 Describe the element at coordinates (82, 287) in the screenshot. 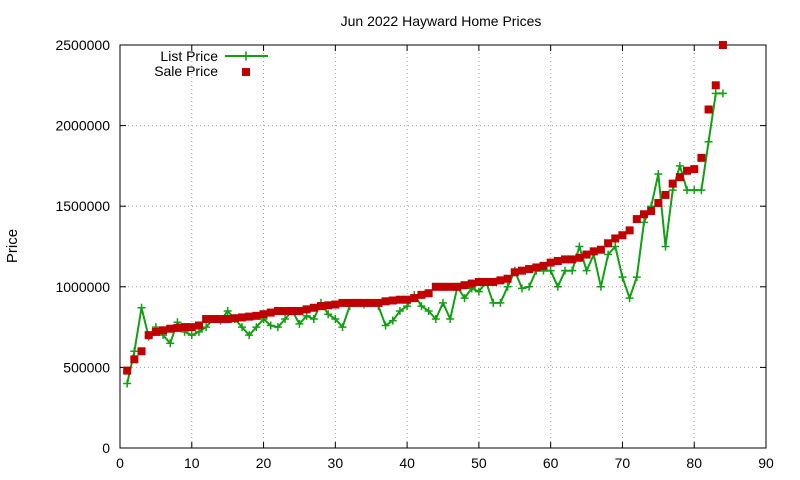

I see `y-tick-label: 1000000` at that location.